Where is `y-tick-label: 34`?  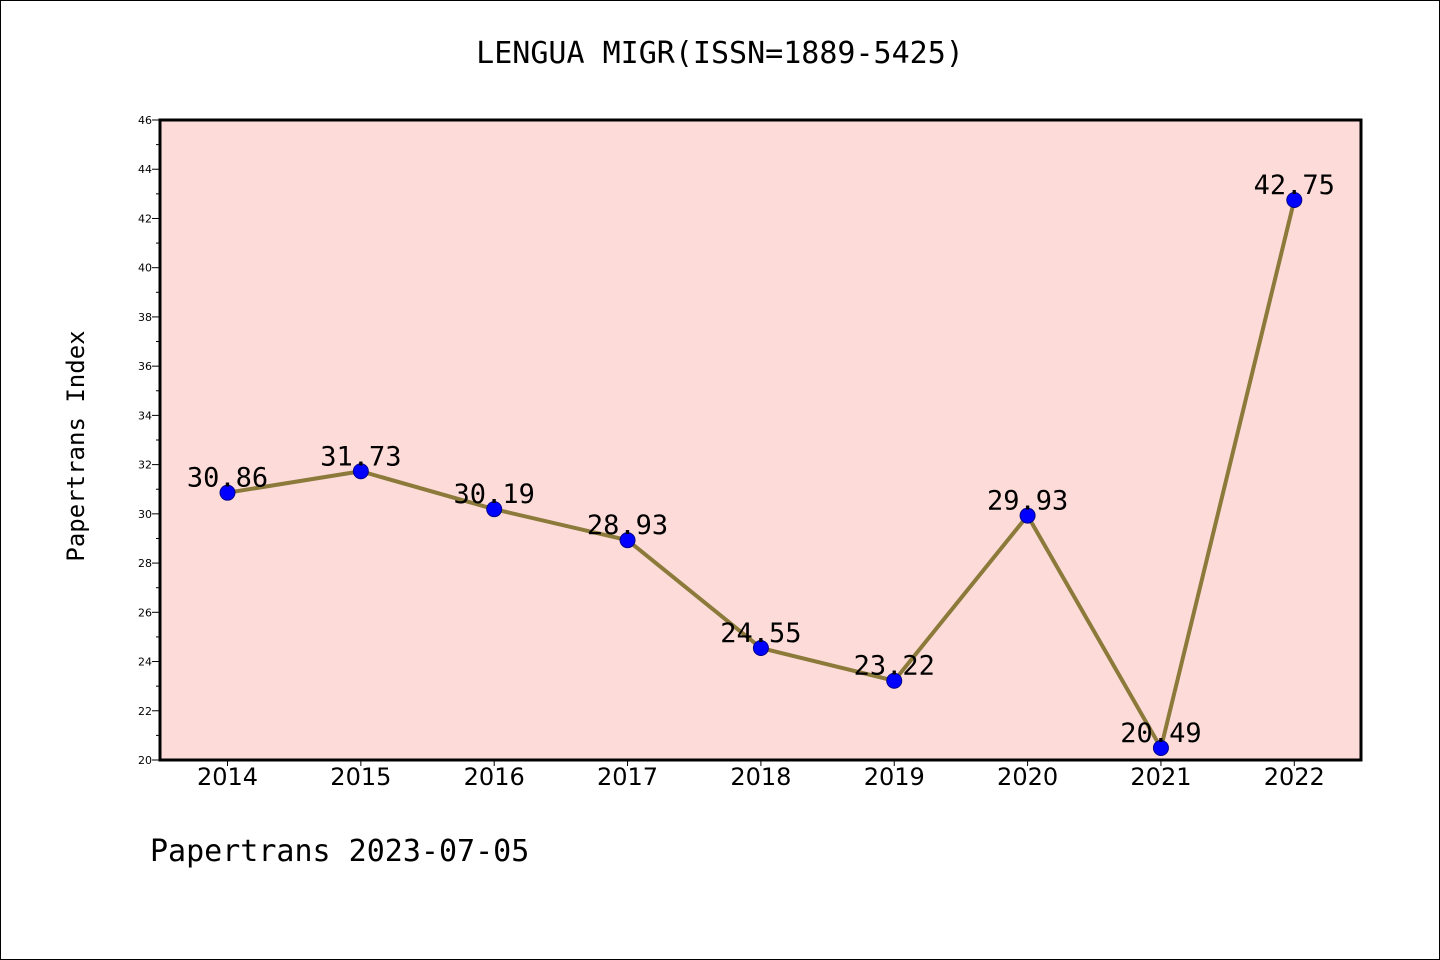 y-tick-label: 34 is located at coordinates (145, 415).